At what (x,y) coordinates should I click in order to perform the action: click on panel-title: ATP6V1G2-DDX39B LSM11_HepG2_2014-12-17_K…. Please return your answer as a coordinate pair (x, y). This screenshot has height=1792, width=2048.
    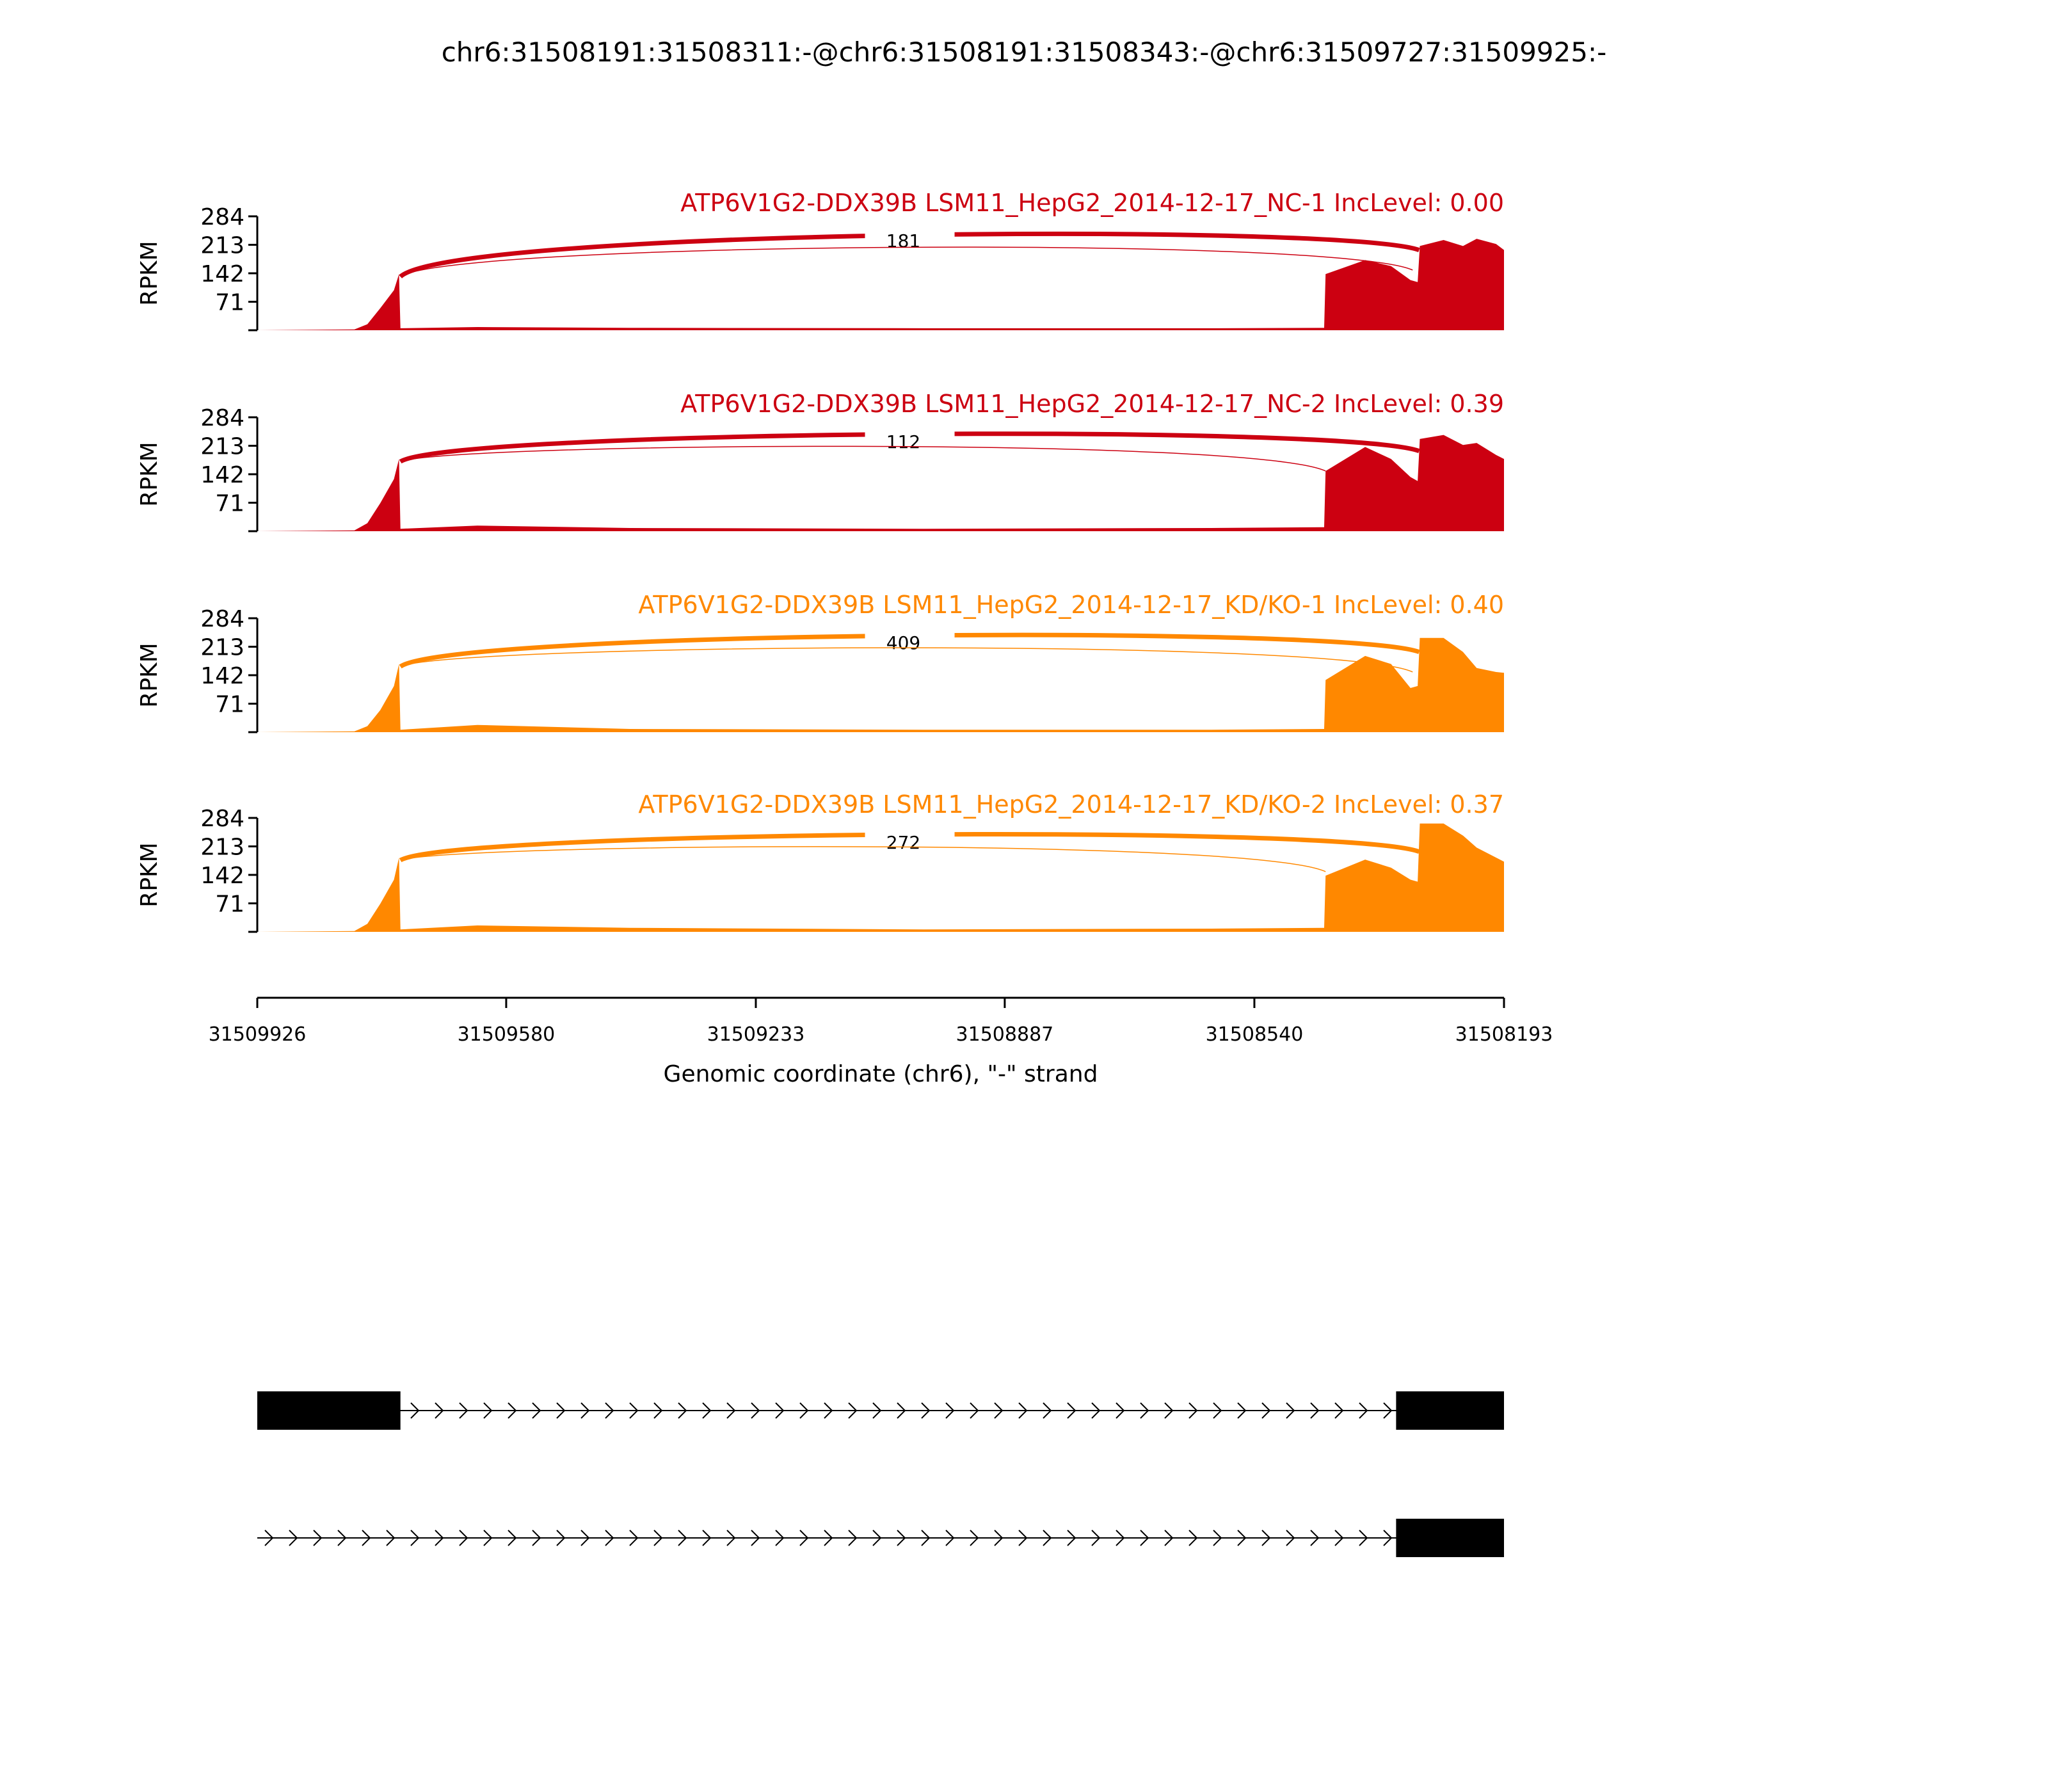
    Looking at the image, I should click on (1071, 605).